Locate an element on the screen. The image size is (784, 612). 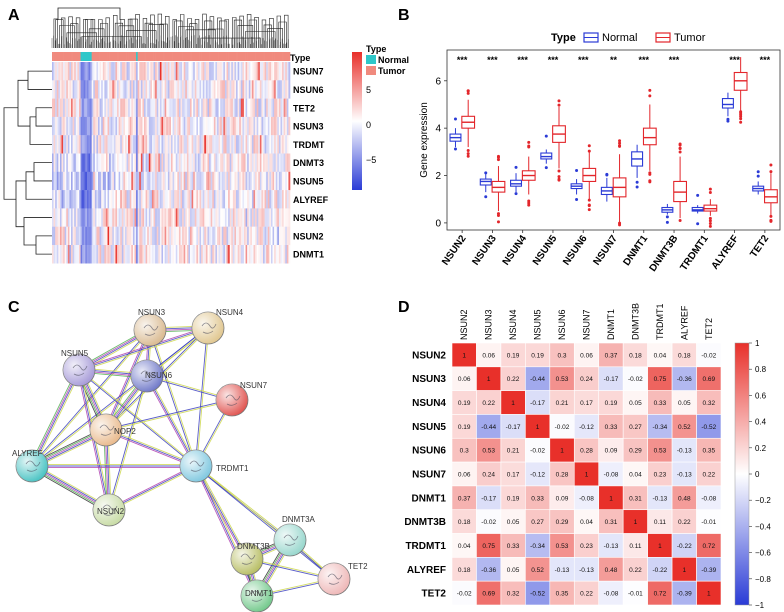
x-tick-label: DNMT1 is located at coordinates (635, 250).